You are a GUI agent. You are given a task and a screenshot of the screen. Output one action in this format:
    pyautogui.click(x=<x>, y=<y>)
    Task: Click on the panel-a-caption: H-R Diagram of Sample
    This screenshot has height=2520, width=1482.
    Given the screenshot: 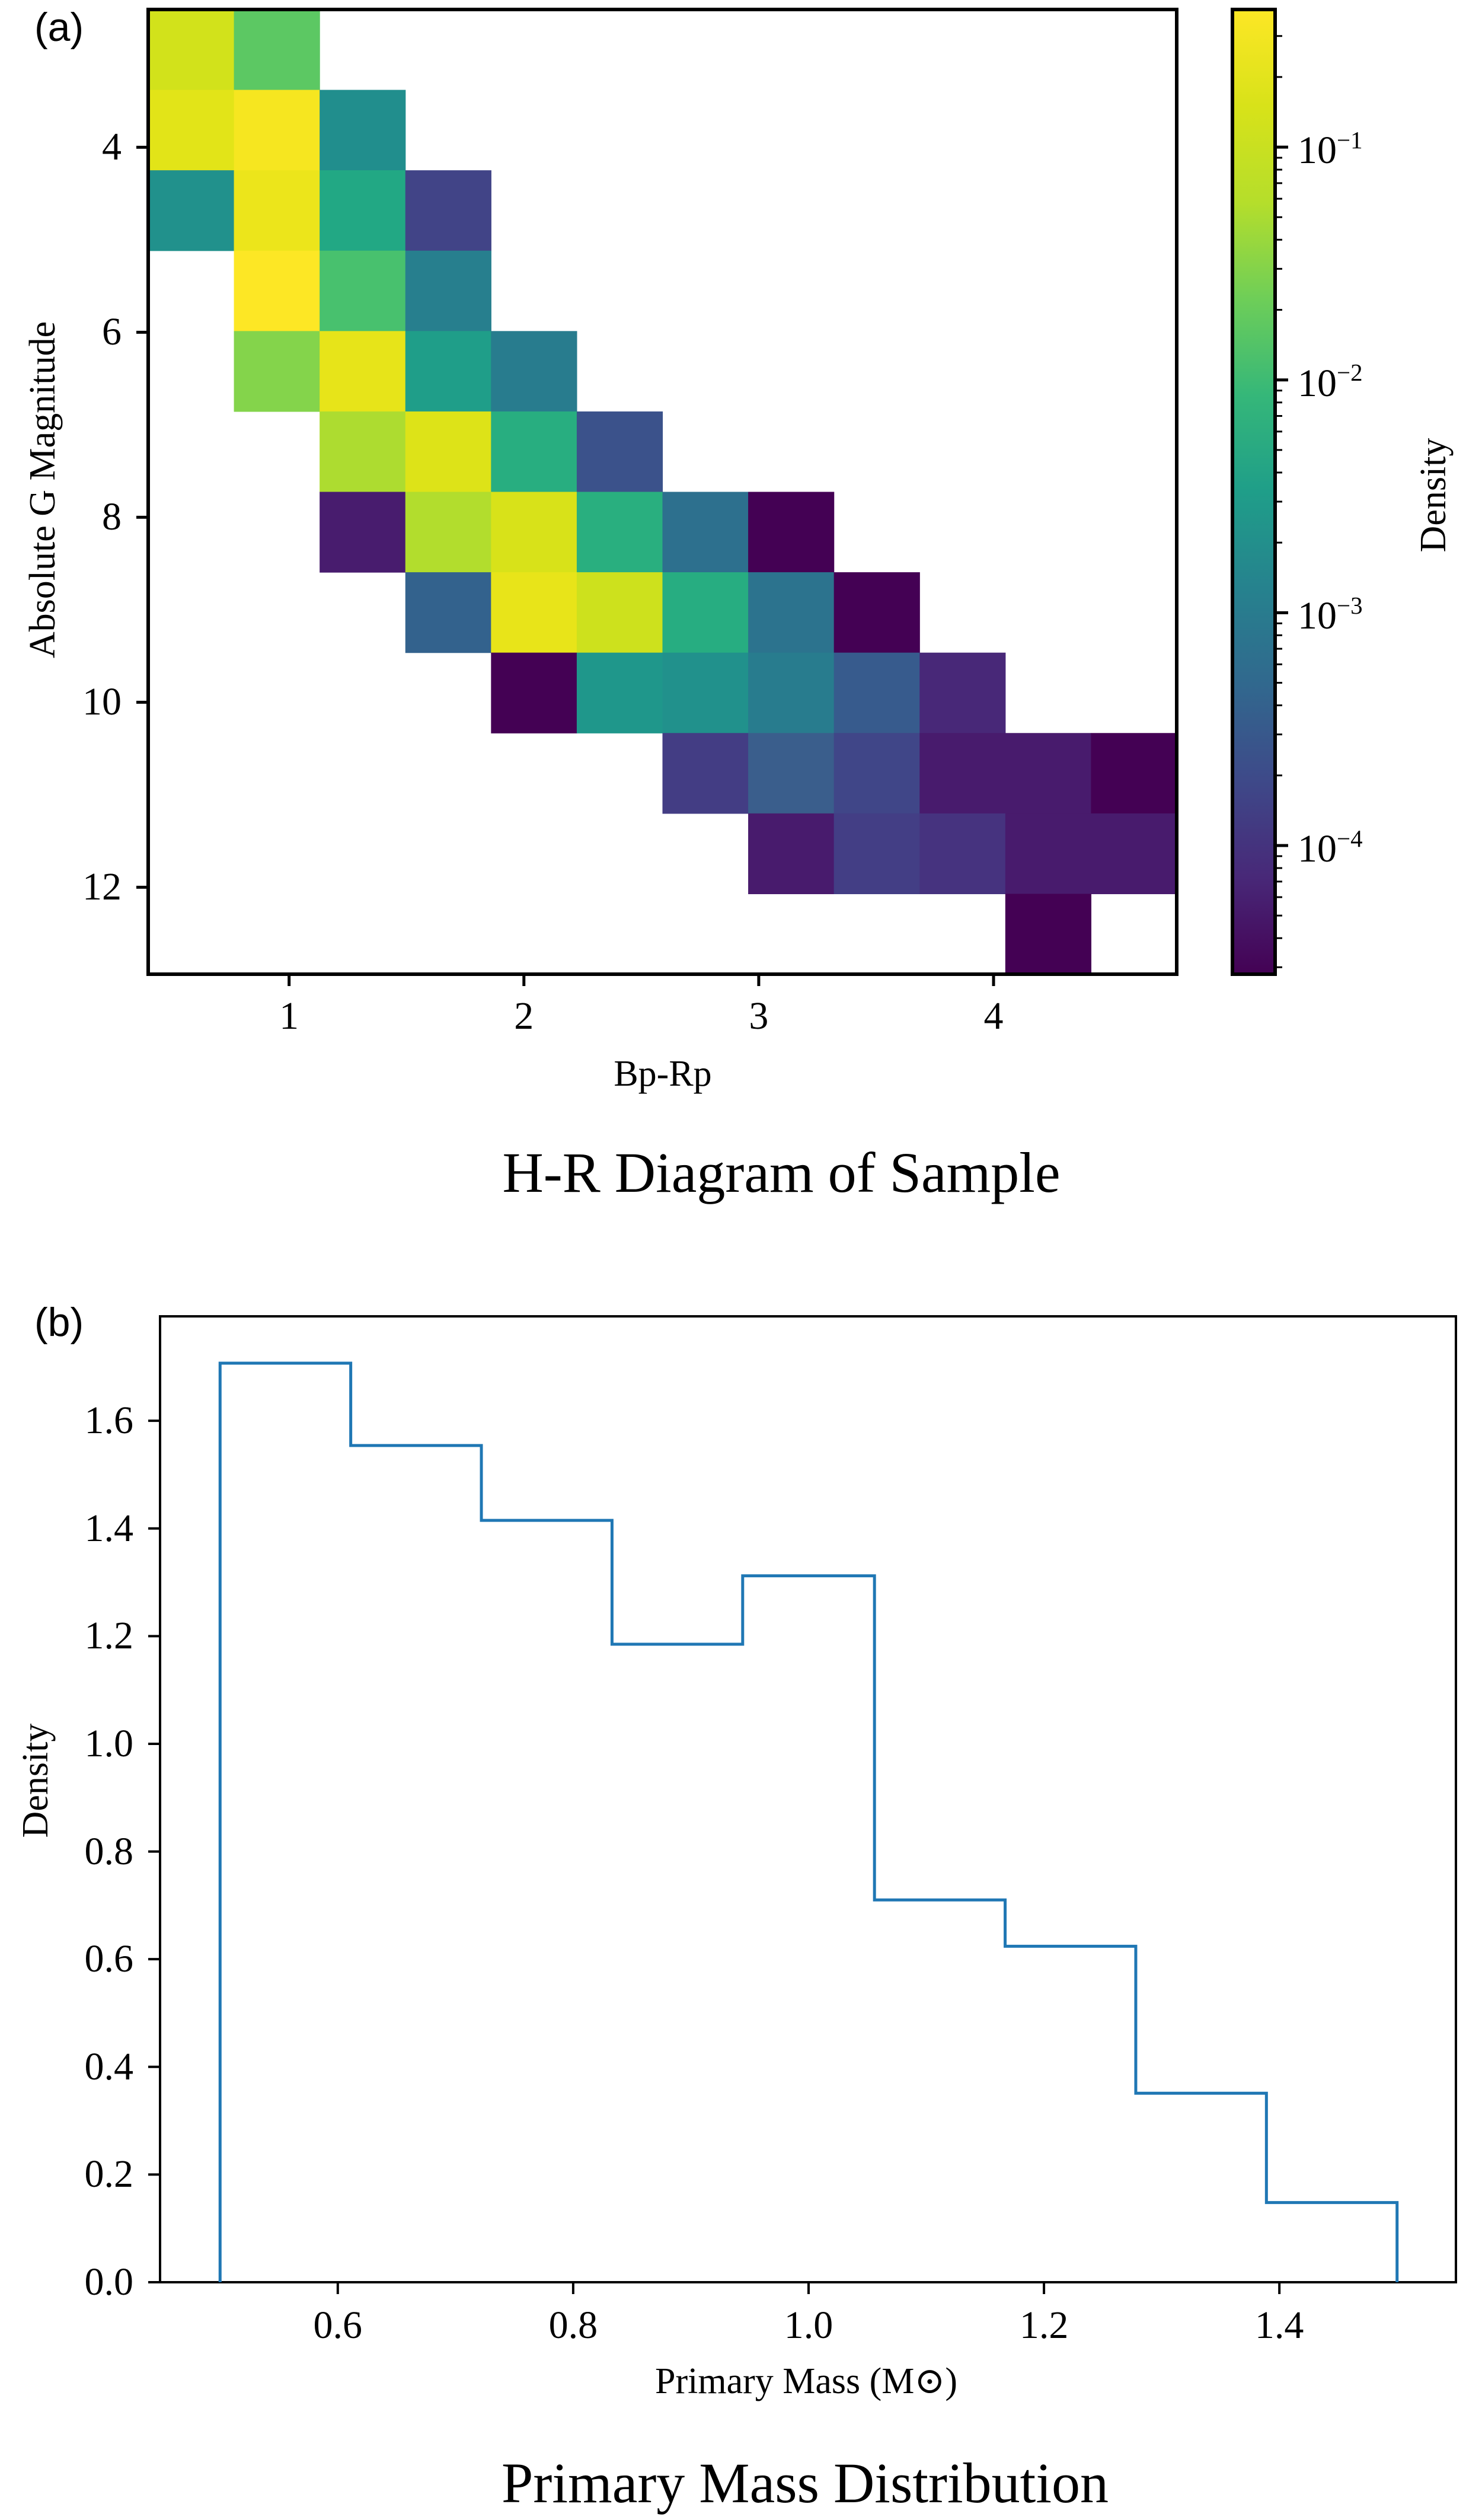 What is the action you would take?
    pyautogui.click(x=781, y=1172)
    